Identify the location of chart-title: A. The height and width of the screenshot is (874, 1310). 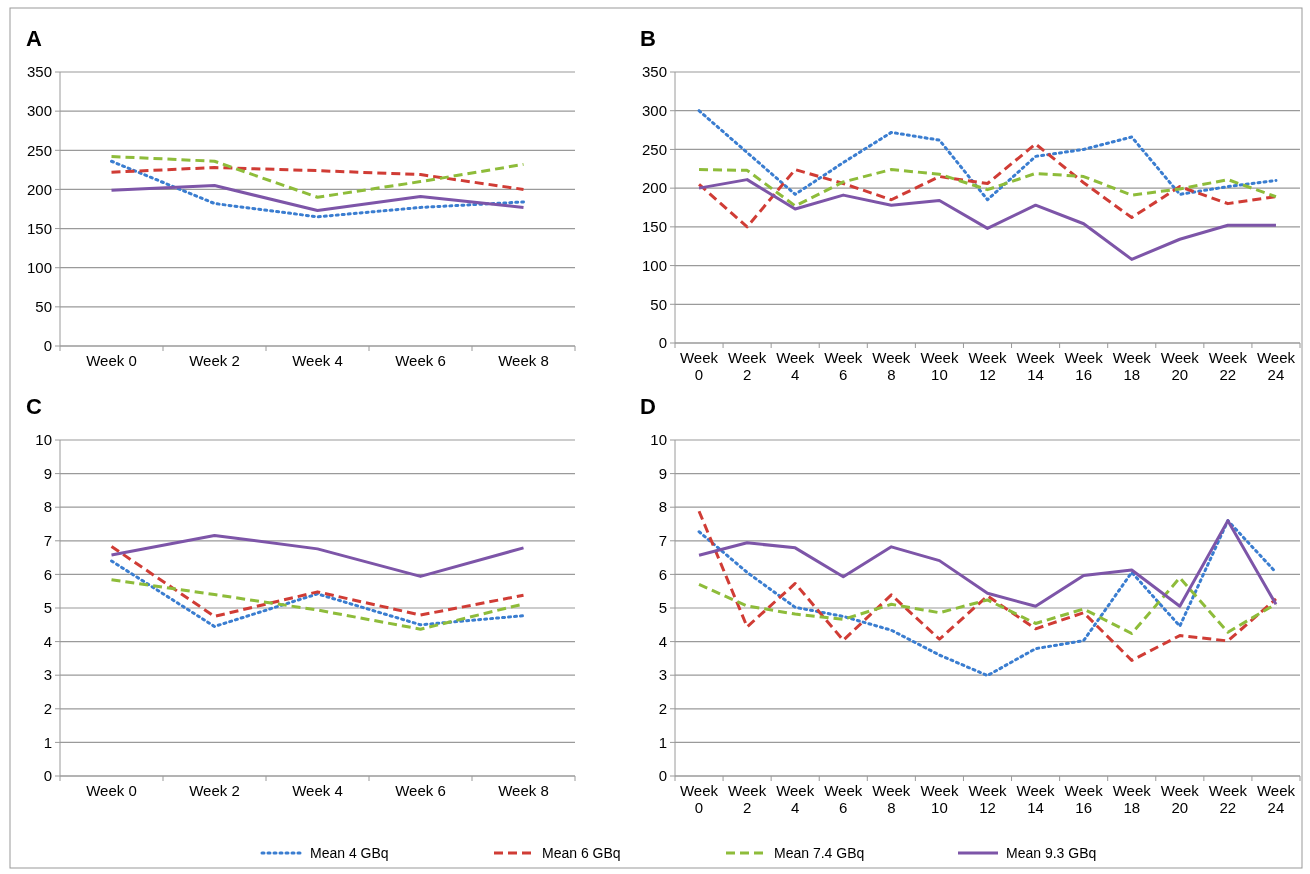
(34, 38).